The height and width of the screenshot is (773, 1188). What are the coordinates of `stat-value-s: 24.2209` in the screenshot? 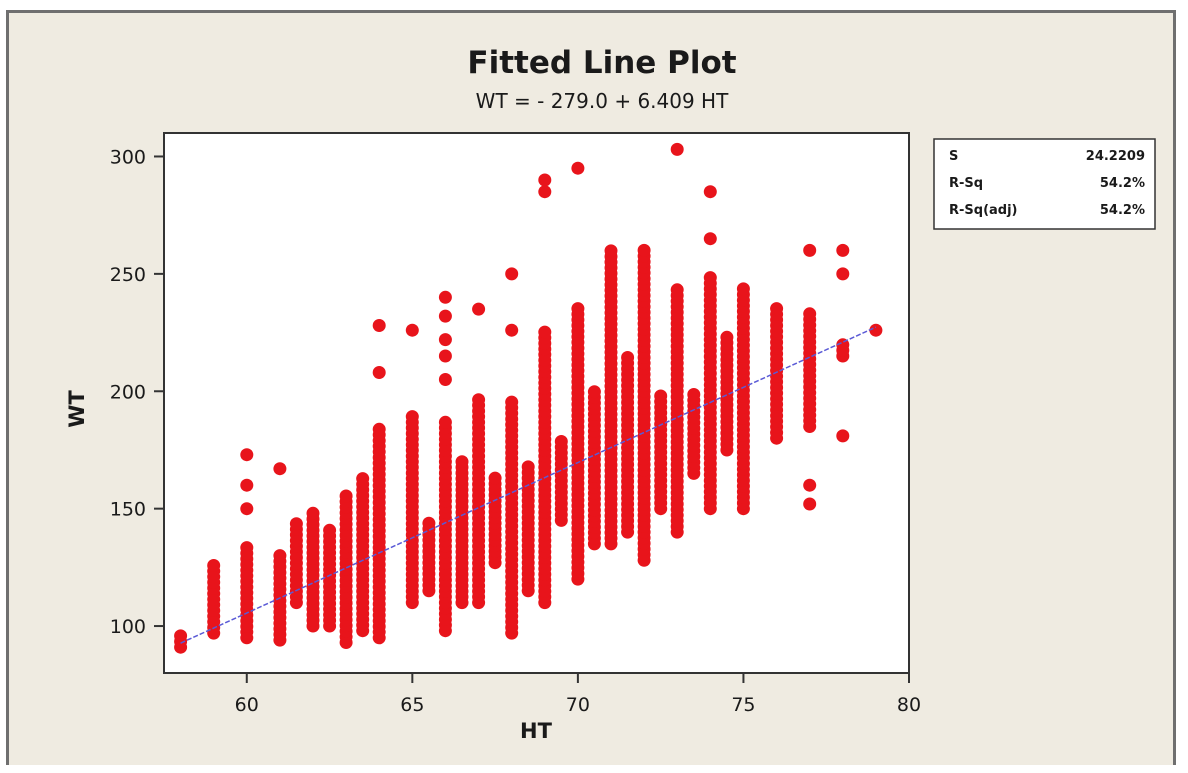 It's located at (1115, 156).